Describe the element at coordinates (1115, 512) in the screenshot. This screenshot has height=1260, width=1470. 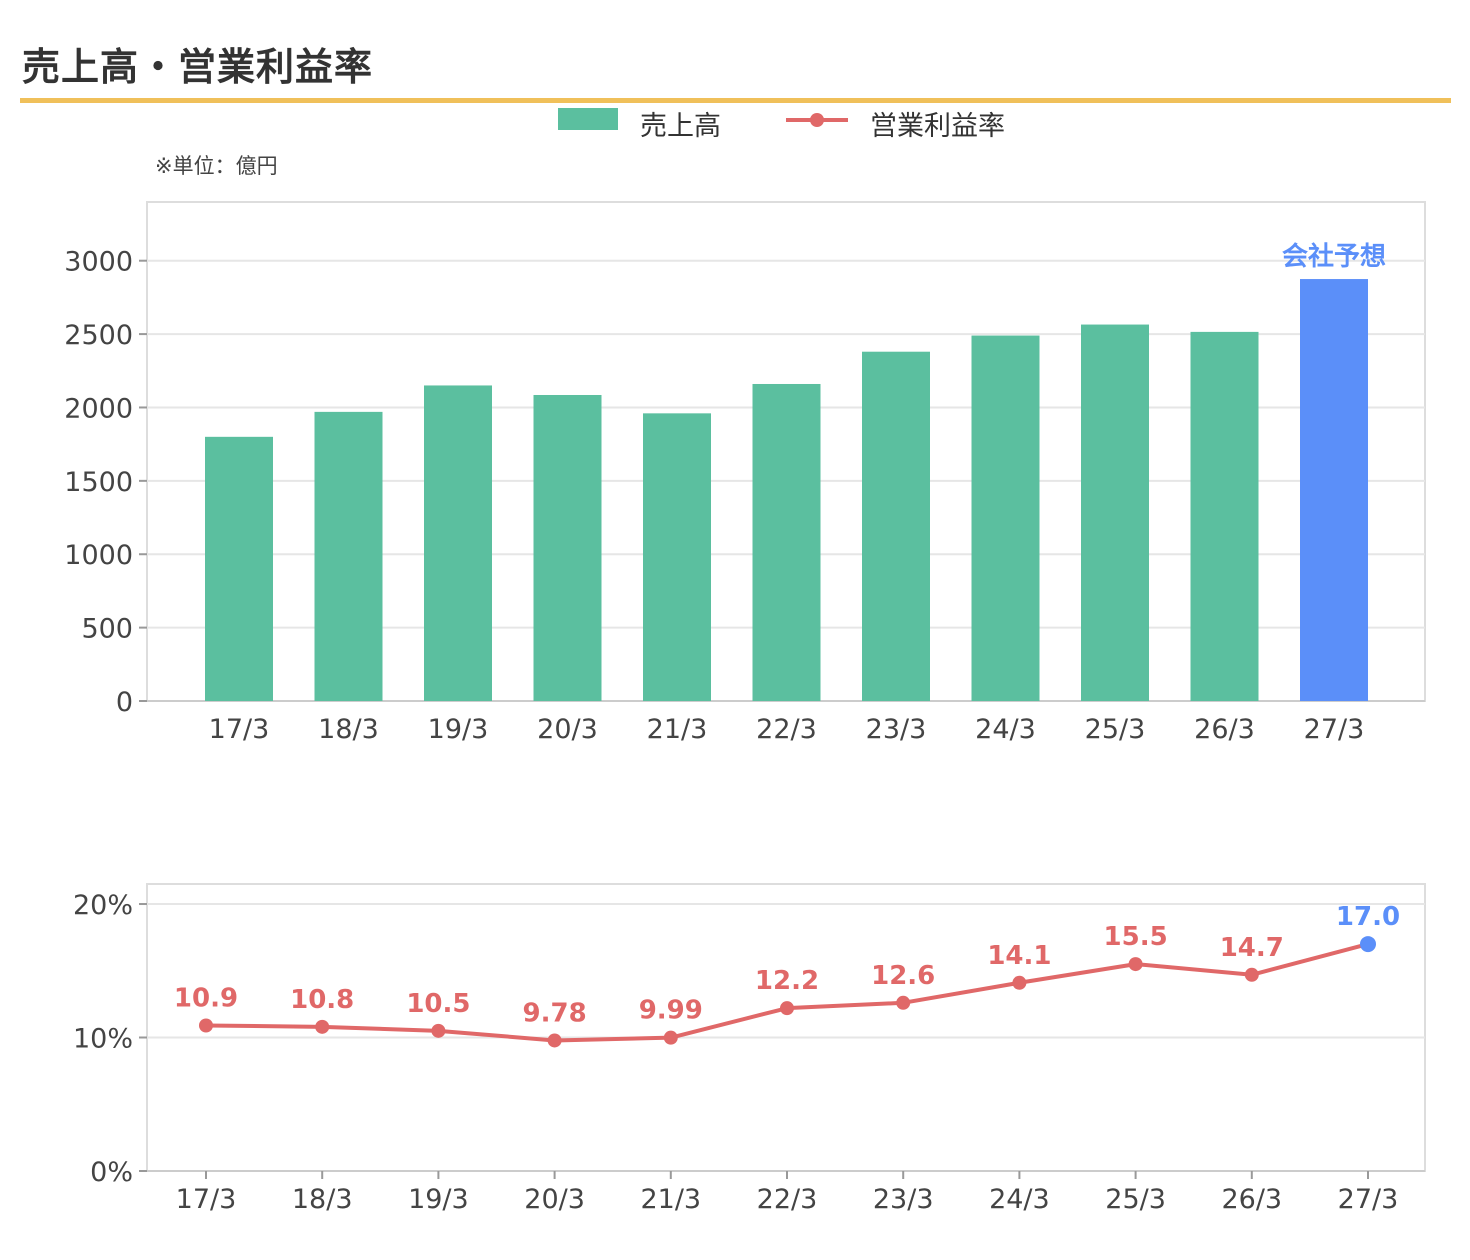
I see `sales-bar-25/3` at that location.